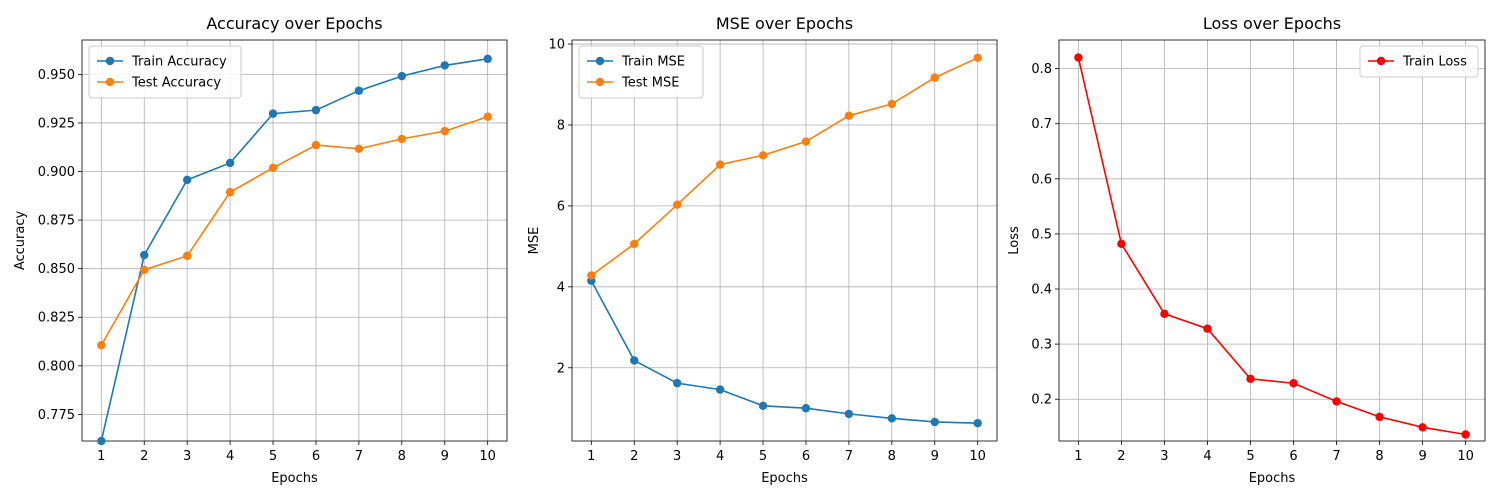  I want to click on y-tick-label: 8, so click(561, 125).